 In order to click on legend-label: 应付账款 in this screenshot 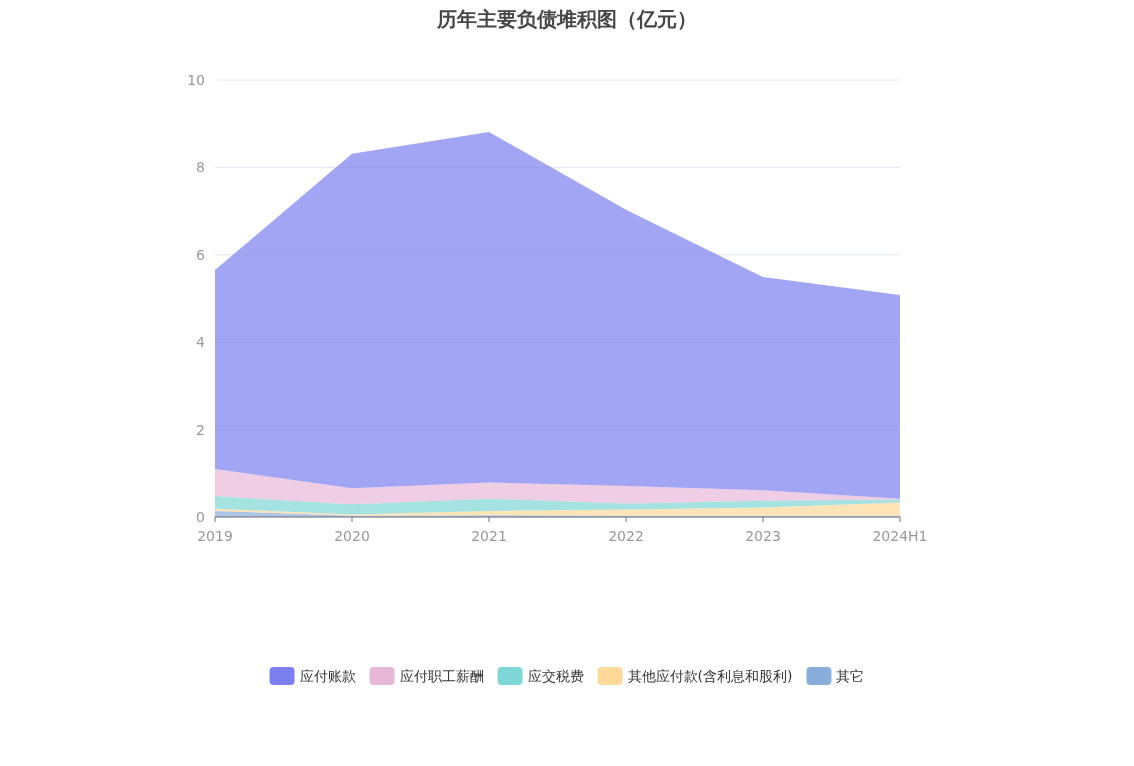, I will do `click(327, 676)`.